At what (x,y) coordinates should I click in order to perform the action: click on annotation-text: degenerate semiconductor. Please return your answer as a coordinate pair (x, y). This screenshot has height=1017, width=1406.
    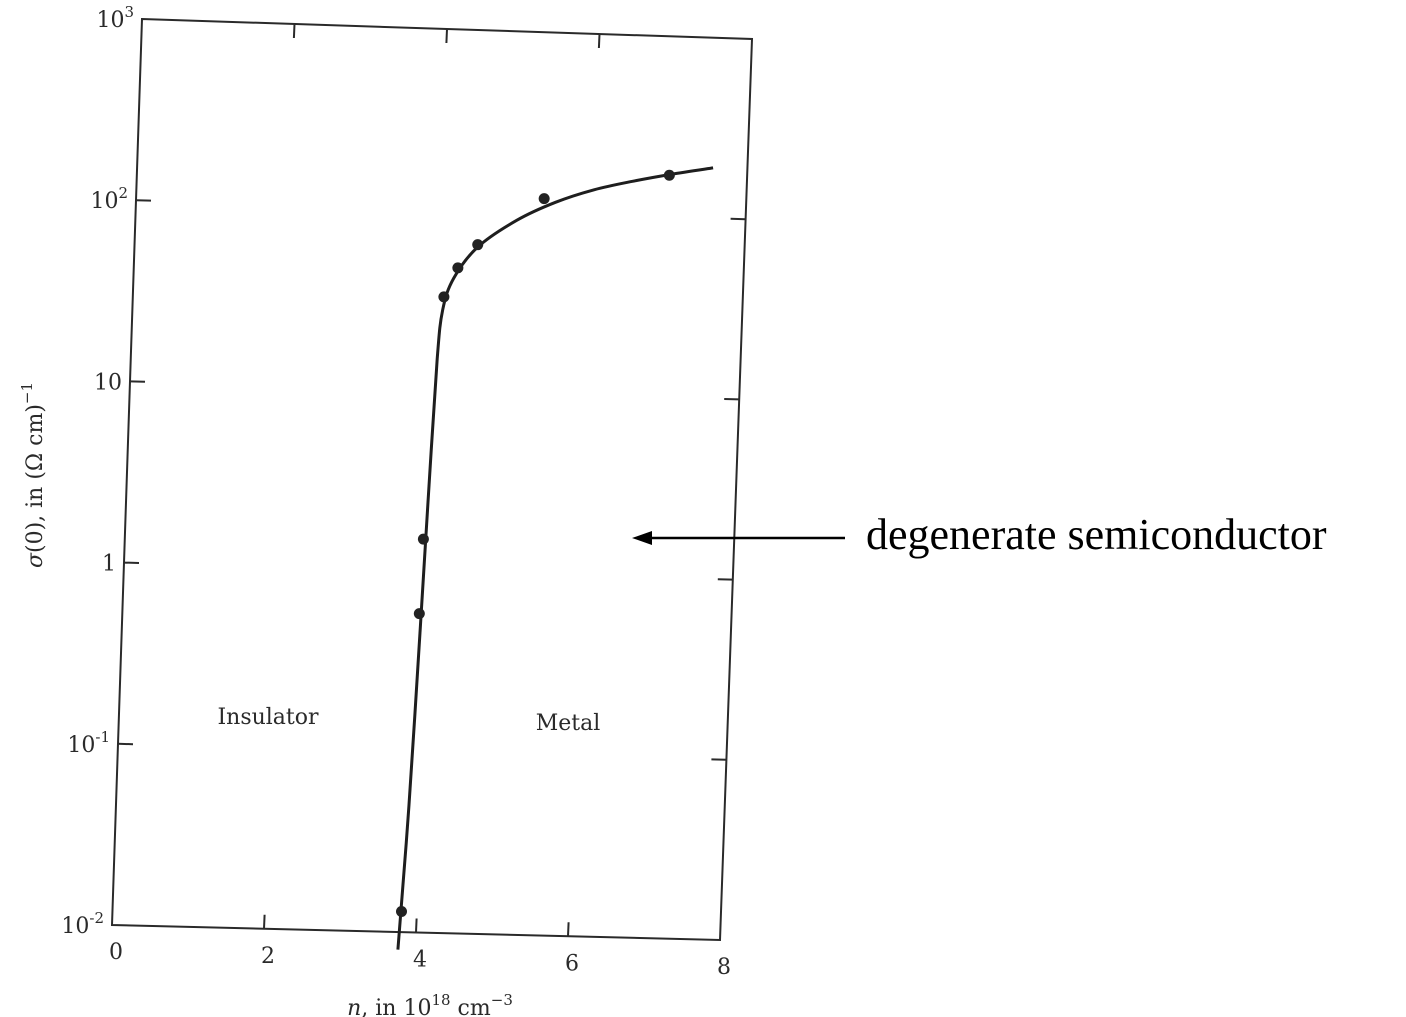
    Looking at the image, I should click on (1096, 534).